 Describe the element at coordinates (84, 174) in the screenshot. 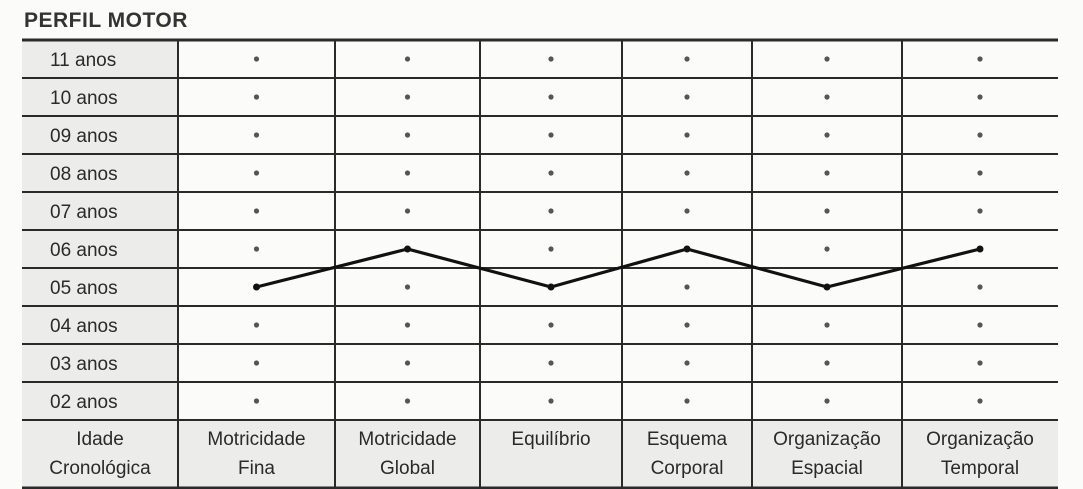

I see `row-label: 08 anos` at that location.